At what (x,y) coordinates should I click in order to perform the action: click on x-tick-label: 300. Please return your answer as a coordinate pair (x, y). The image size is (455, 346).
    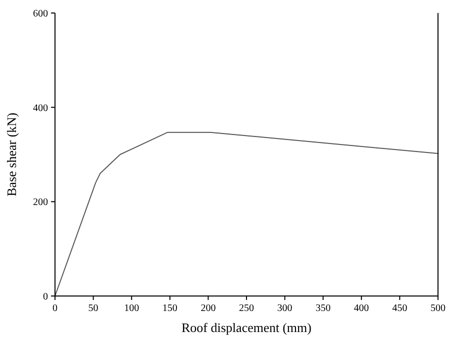
    Looking at the image, I should click on (284, 308).